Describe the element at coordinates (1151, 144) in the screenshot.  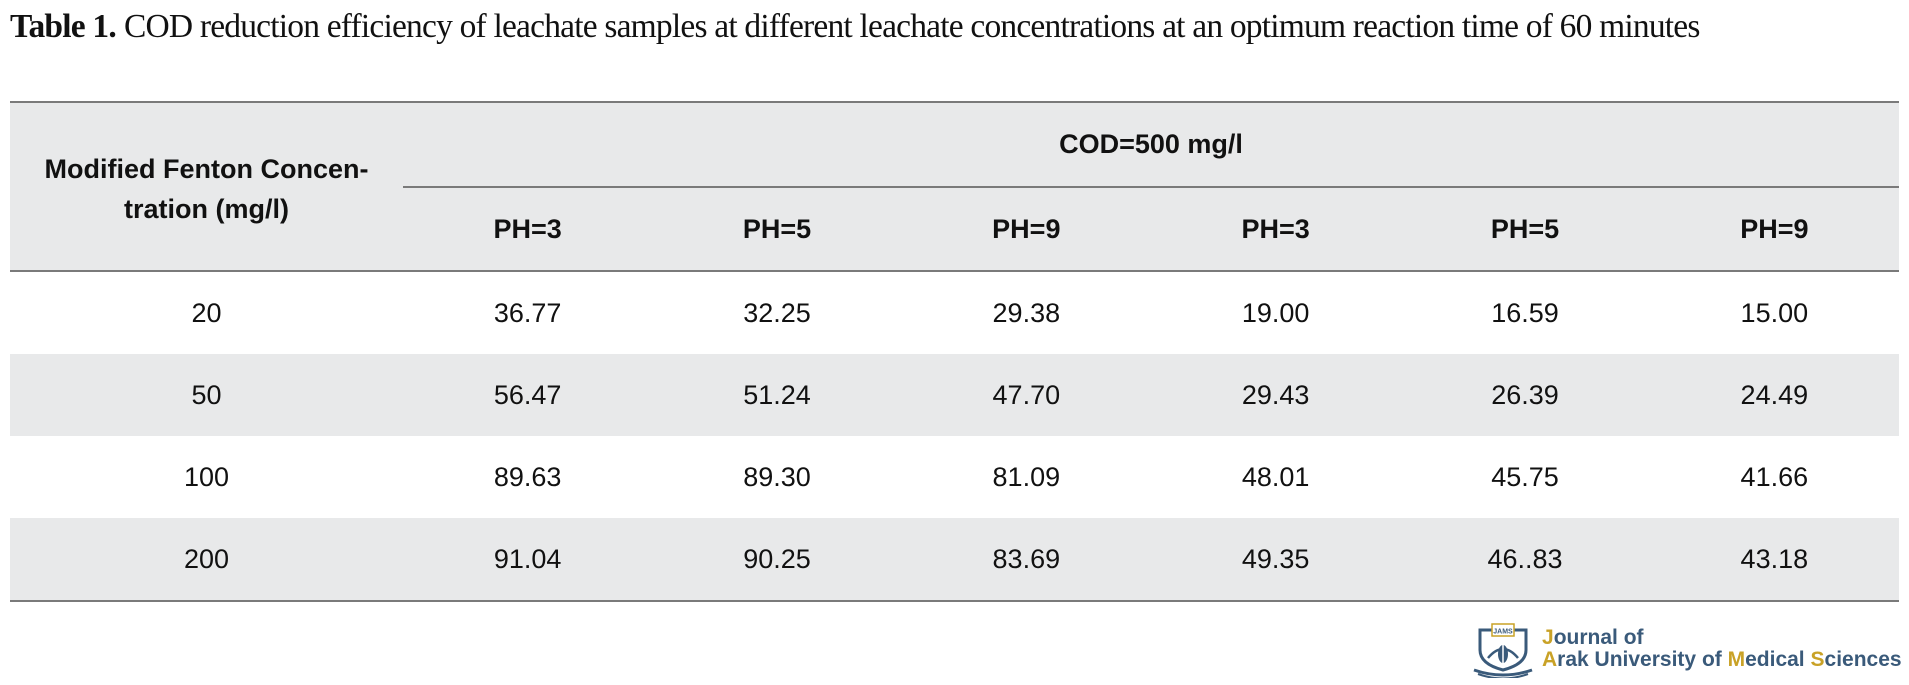
I see `group-header: COD=500 mg/l` at that location.